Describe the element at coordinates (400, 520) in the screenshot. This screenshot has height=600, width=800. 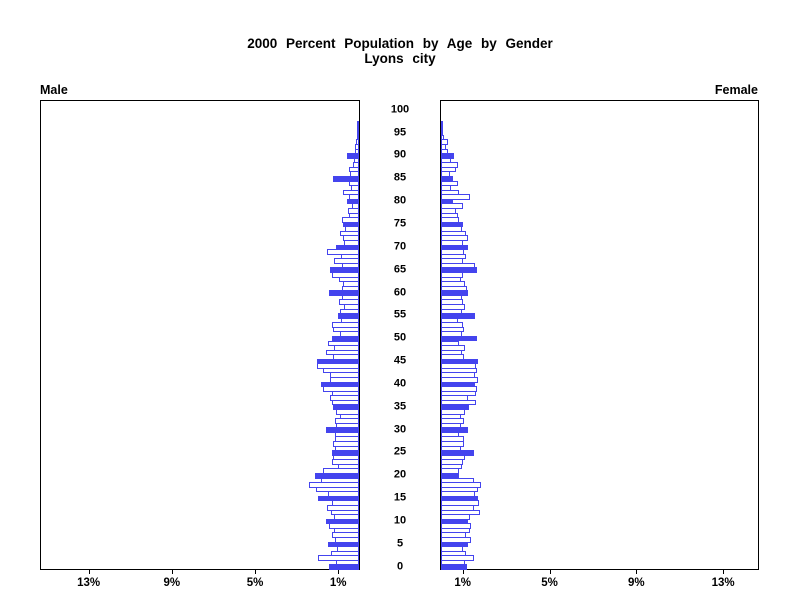
I see `age-axis-label-10: 10` at that location.